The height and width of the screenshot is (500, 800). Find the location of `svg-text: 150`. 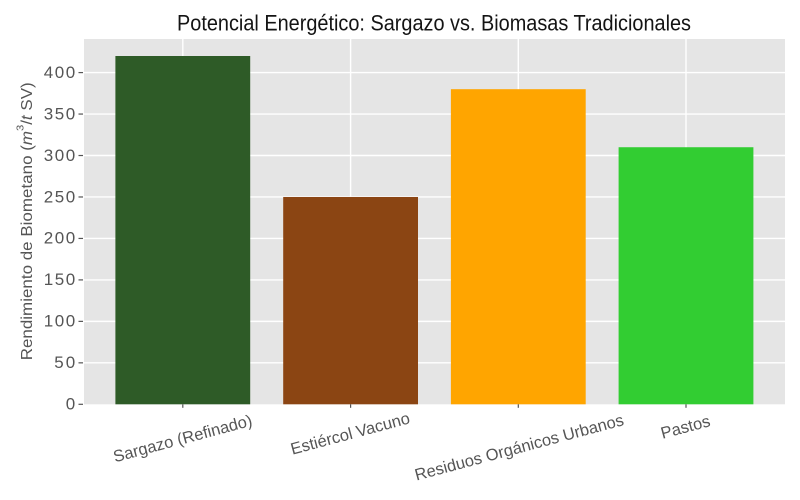

svg-text: 150 is located at coordinates (60, 279).